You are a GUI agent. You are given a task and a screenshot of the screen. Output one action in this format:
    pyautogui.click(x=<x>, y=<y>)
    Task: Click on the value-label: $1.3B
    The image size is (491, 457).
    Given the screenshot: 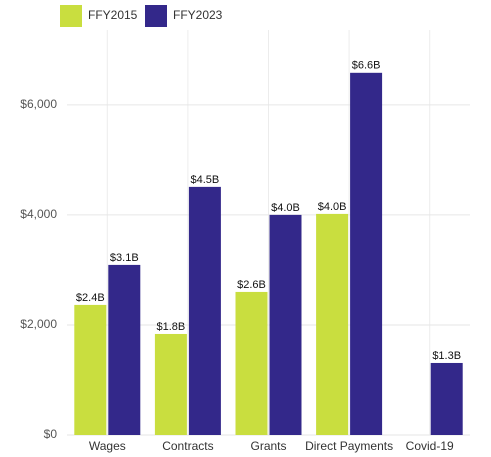 What is the action you would take?
    pyautogui.click(x=446, y=356)
    